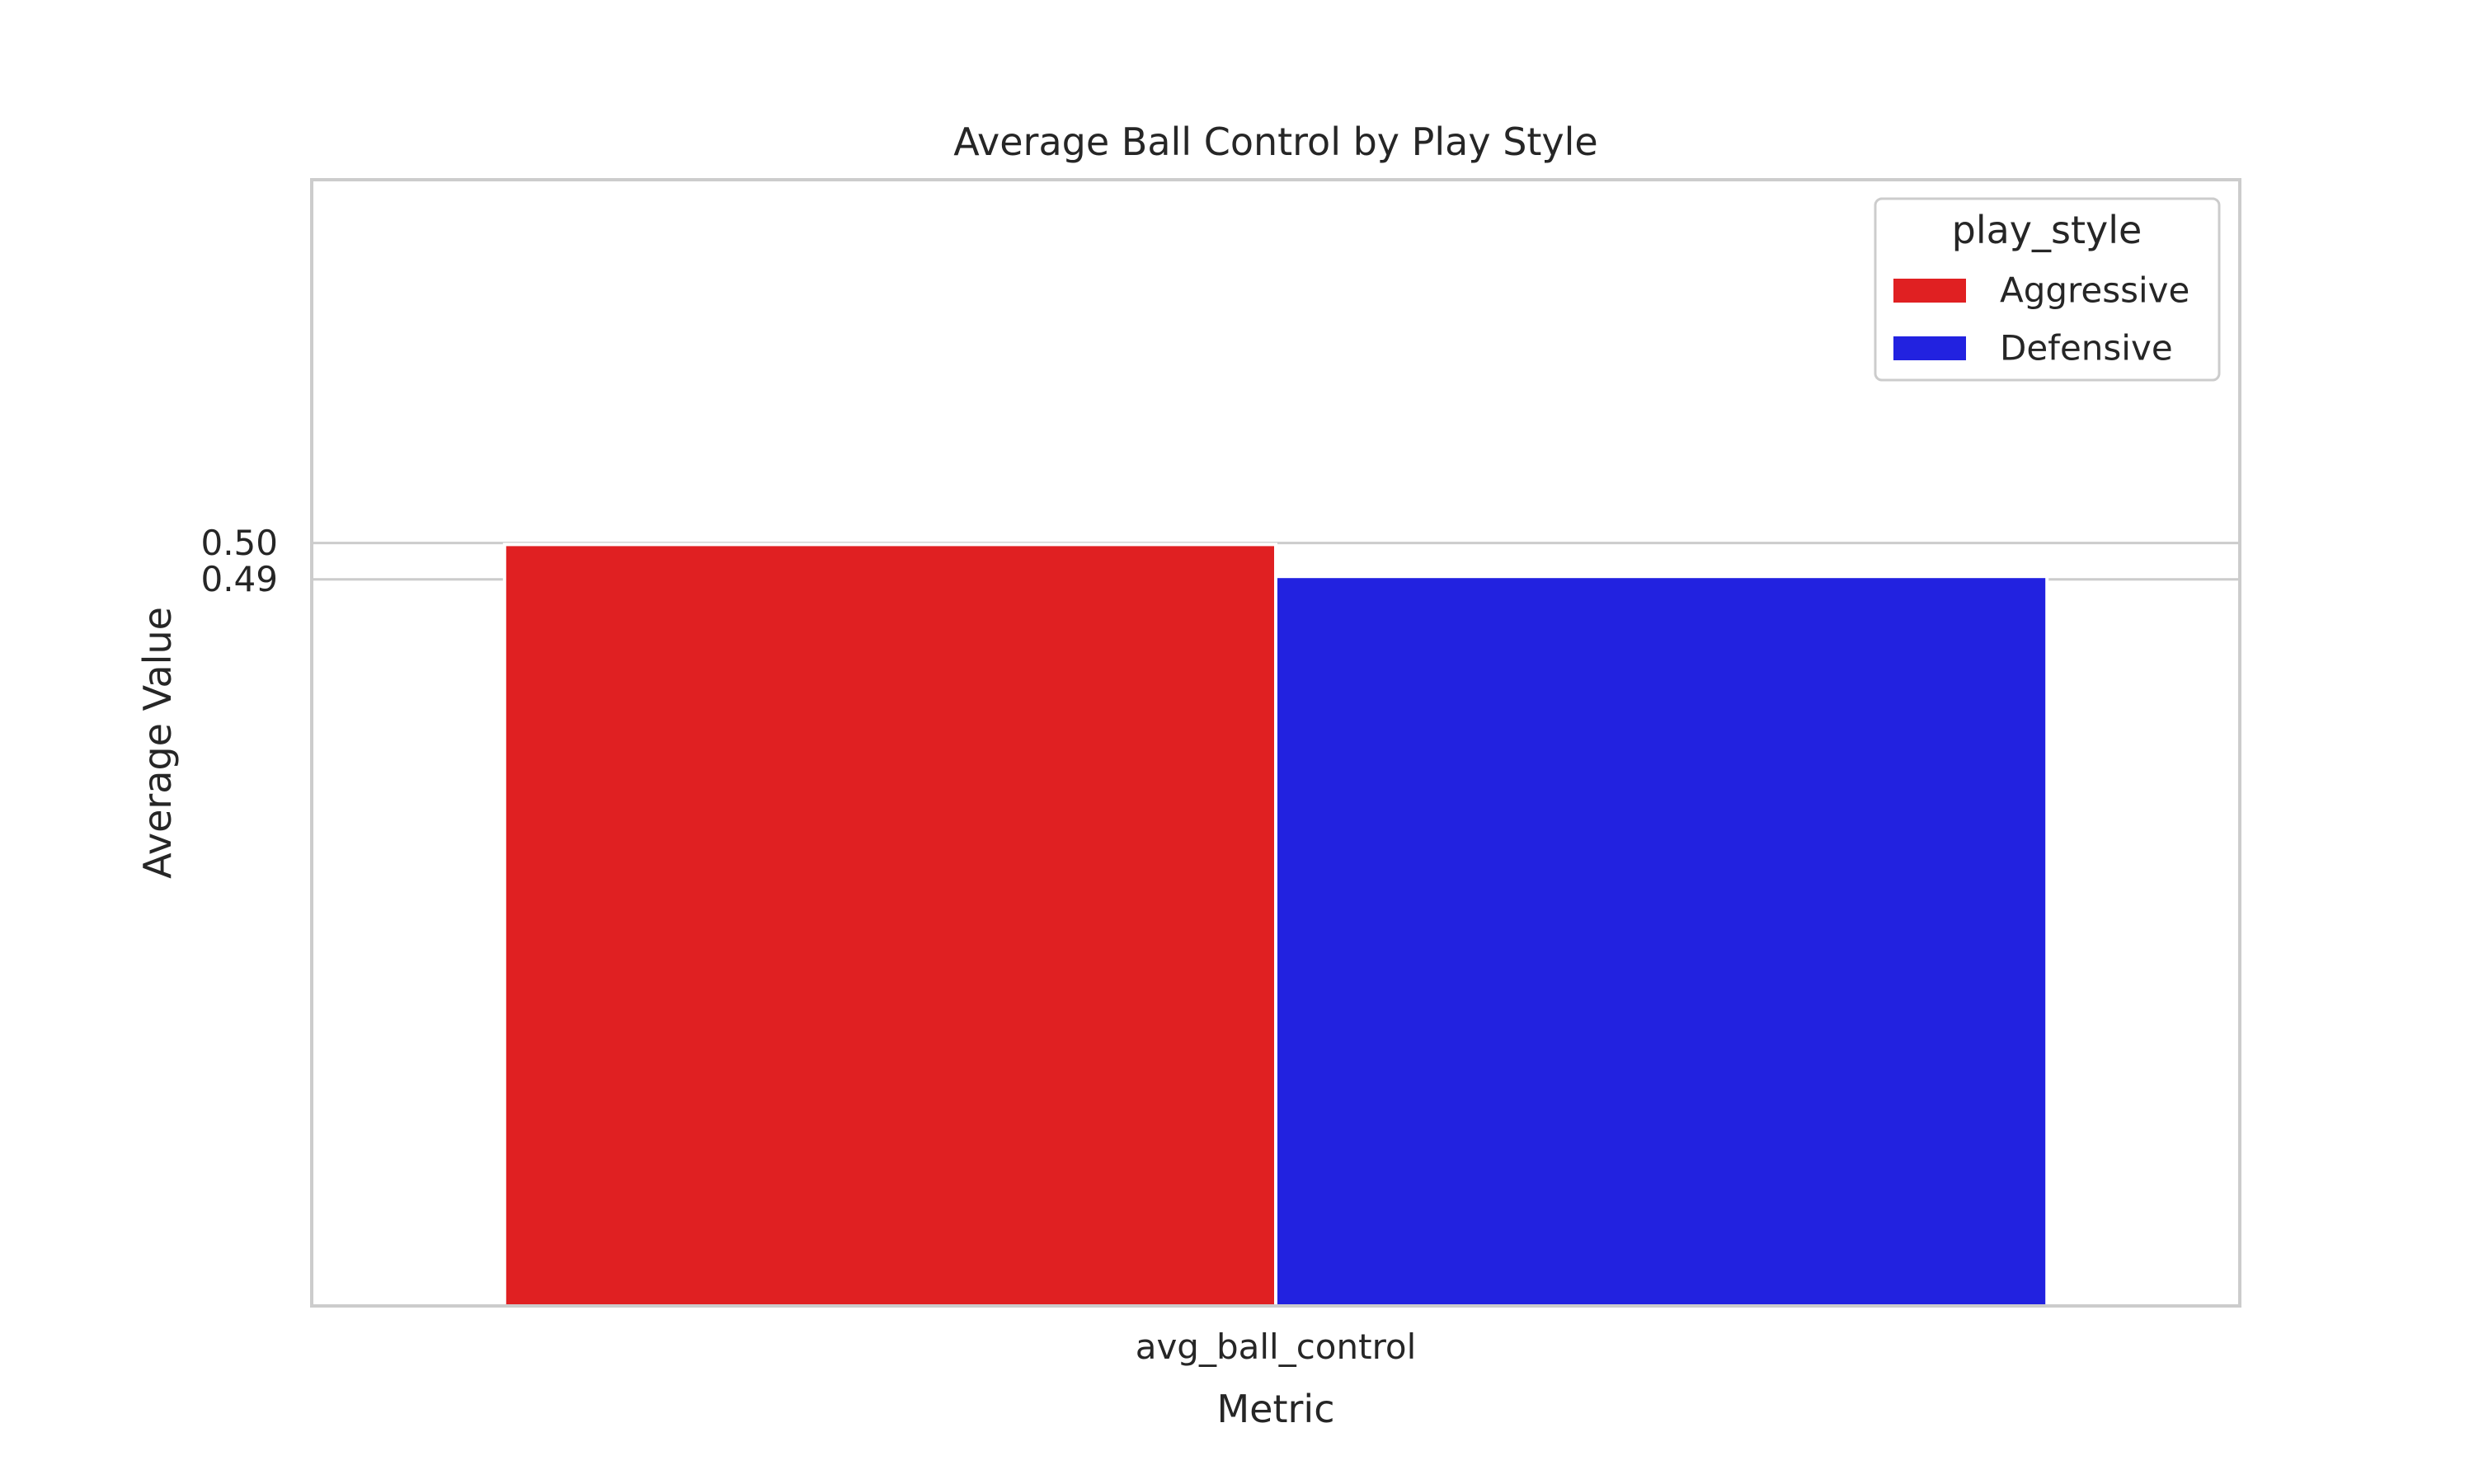 The height and width of the screenshot is (1484, 2474). I want to click on legend-label-defensive: Defensive, so click(2086, 348).